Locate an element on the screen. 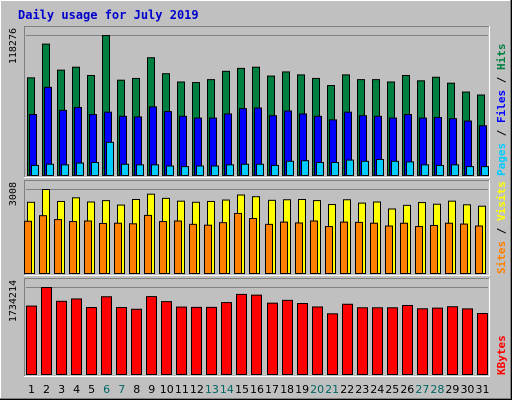 This screenshot has height=400, width=512. x-tick-day-22: 22 is located at coordinates (347, 389).